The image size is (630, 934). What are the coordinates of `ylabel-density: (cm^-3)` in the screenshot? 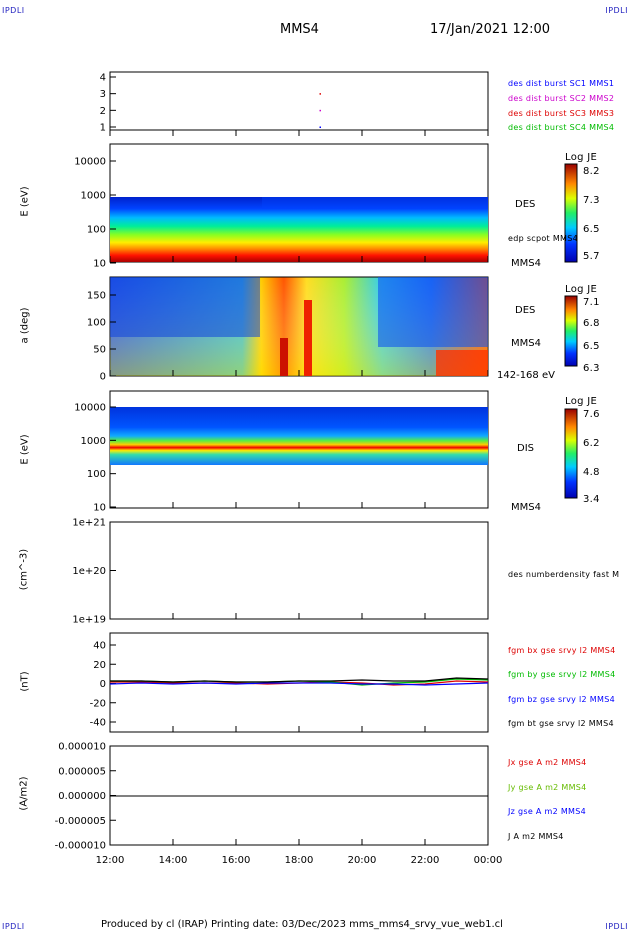 It's located at (24, 569).